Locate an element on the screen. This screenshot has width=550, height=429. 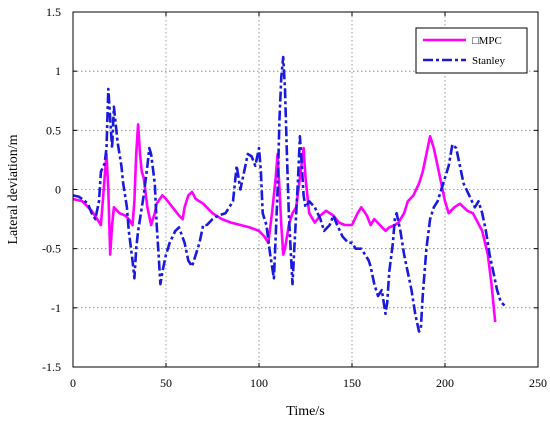
y-tick-label: 0.5 is located at coordinates (53, 130).